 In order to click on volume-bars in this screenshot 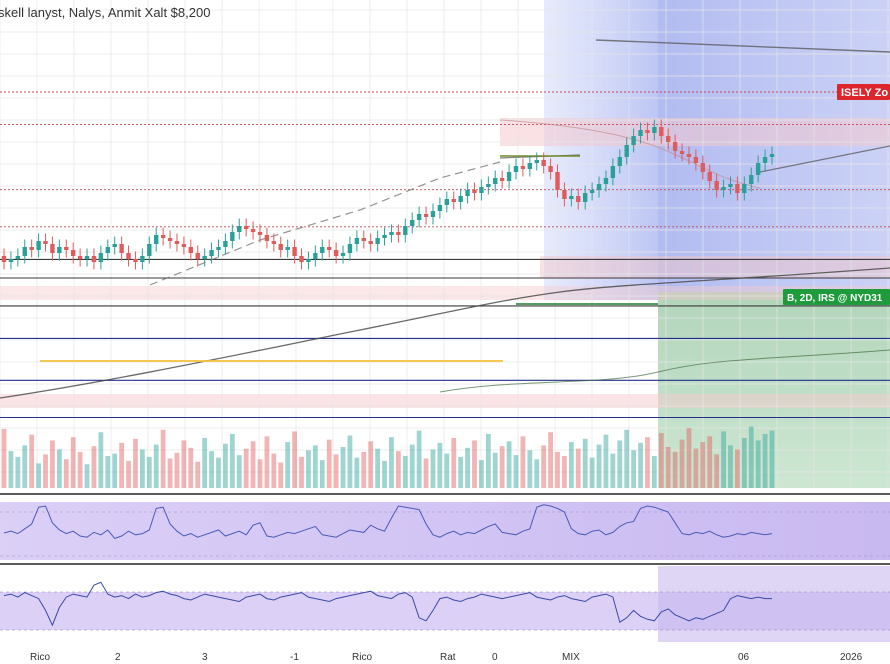, I will do `click(388, 457)`.